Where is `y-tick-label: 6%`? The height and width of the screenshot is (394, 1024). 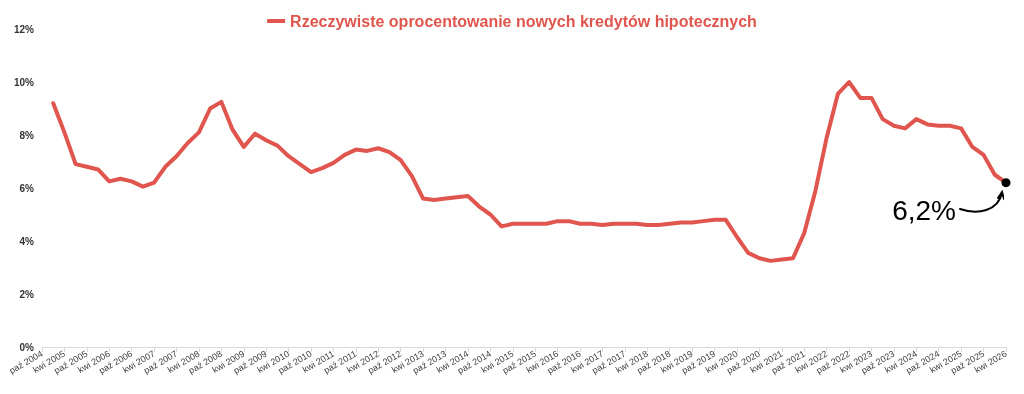 y-tick-label: 6% is located at coordinates (27, 188).